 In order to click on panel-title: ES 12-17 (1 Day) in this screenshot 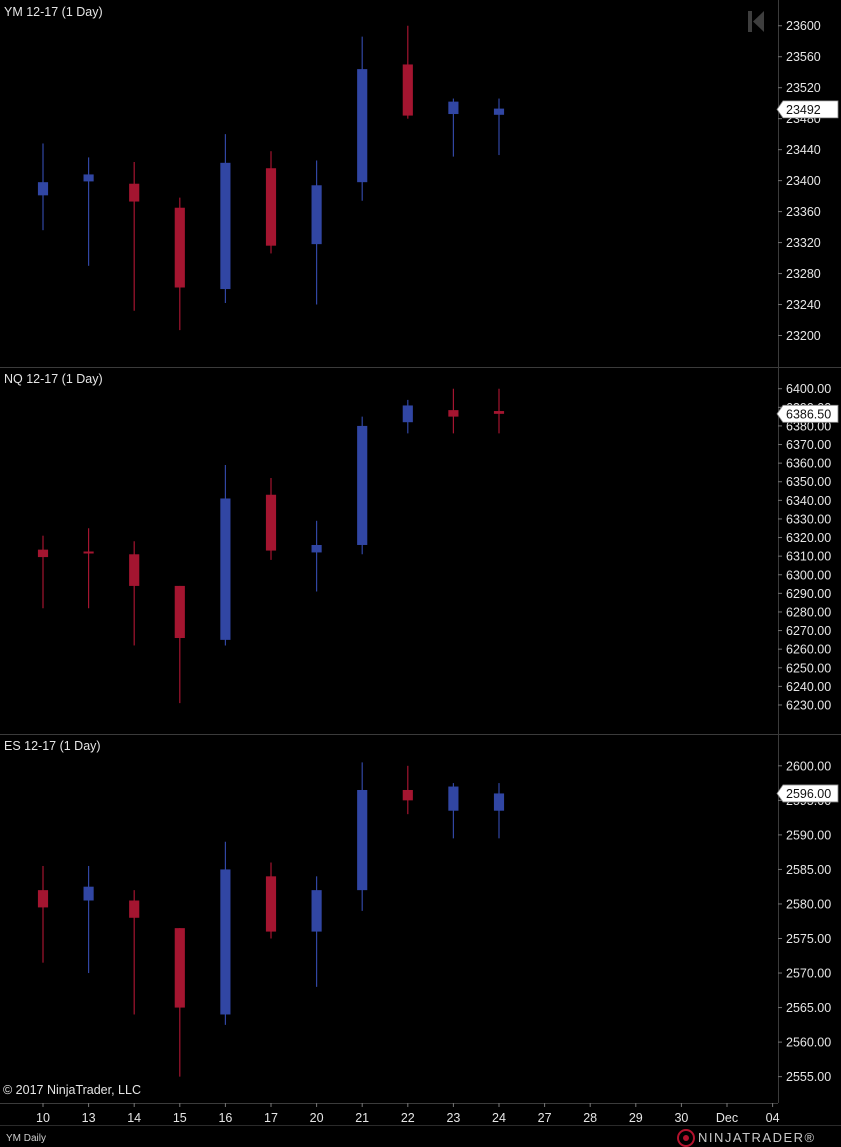, I will do `click(52, 746)`.